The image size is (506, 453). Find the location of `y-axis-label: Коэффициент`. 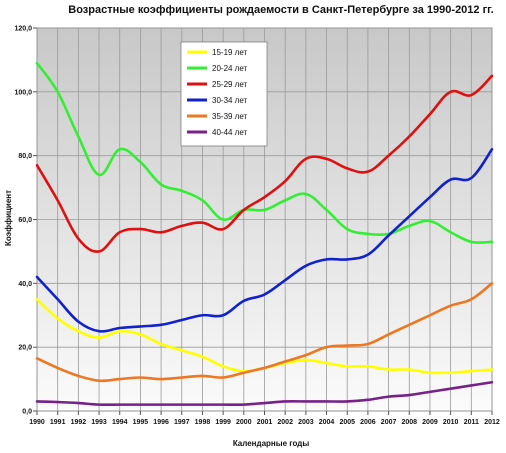

y-axis-label: Коэффициент is located at coordinates (8, 218).